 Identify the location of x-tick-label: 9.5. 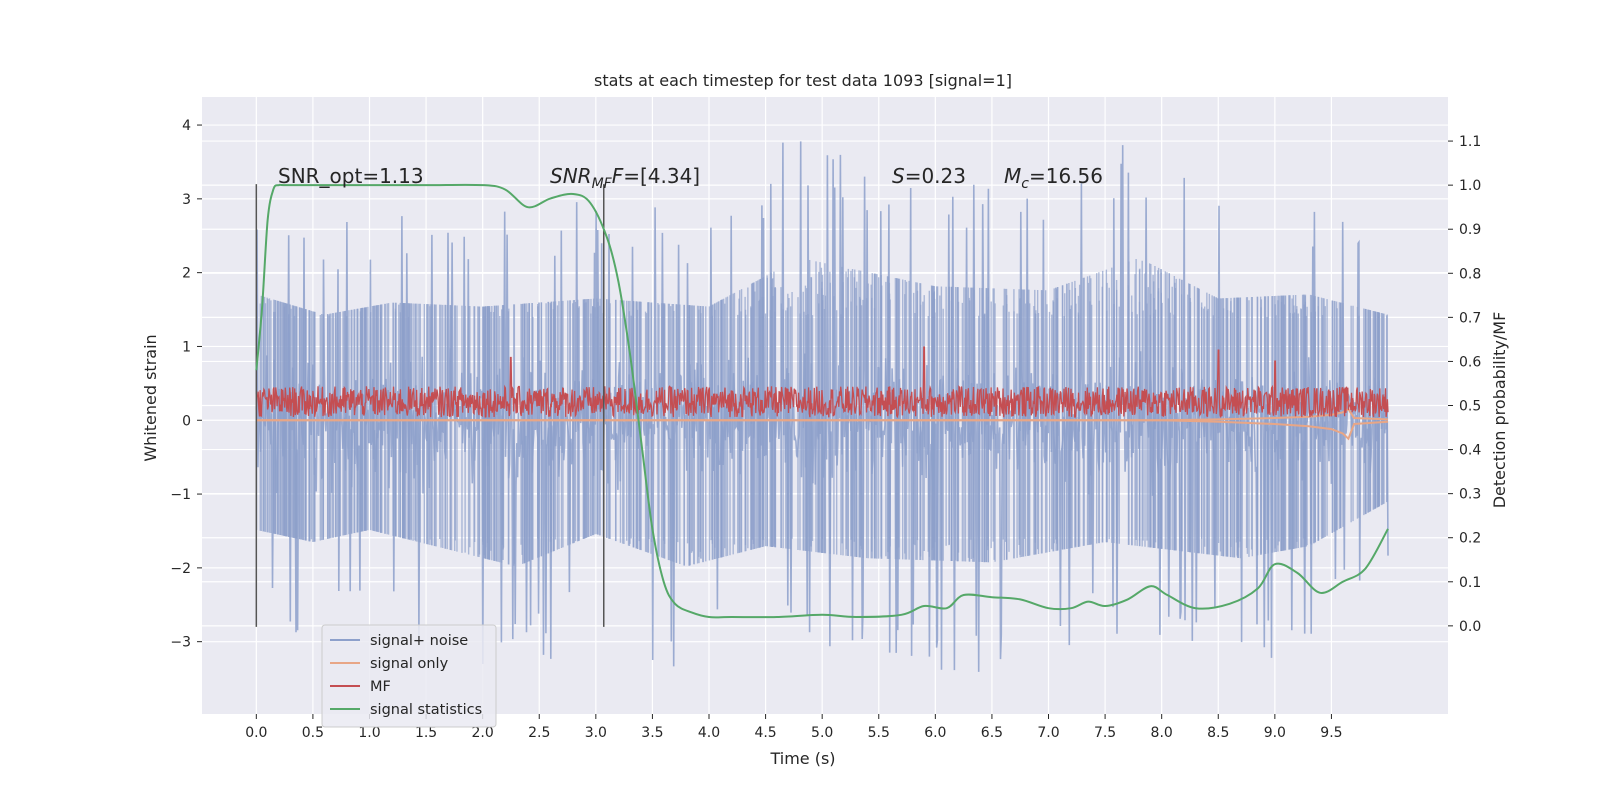
(1331, 733).